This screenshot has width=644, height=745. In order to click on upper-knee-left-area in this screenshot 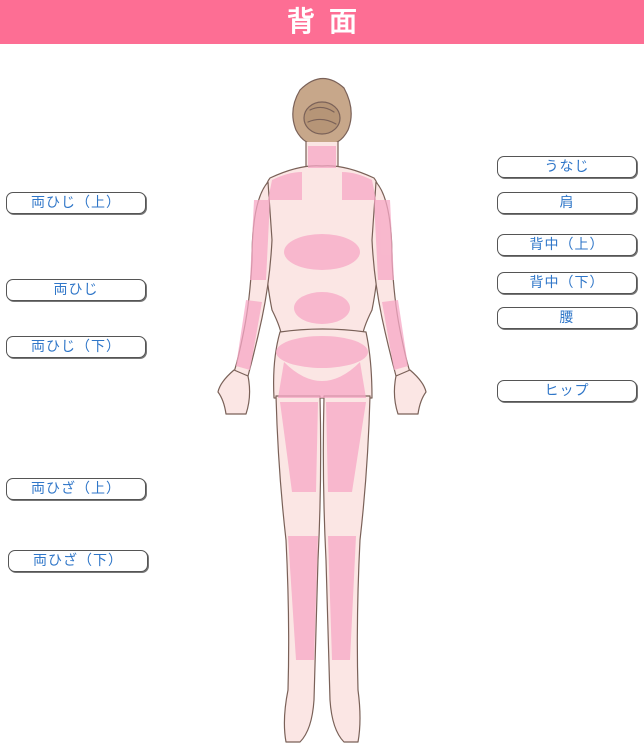, I will do `click(299, 447)`.